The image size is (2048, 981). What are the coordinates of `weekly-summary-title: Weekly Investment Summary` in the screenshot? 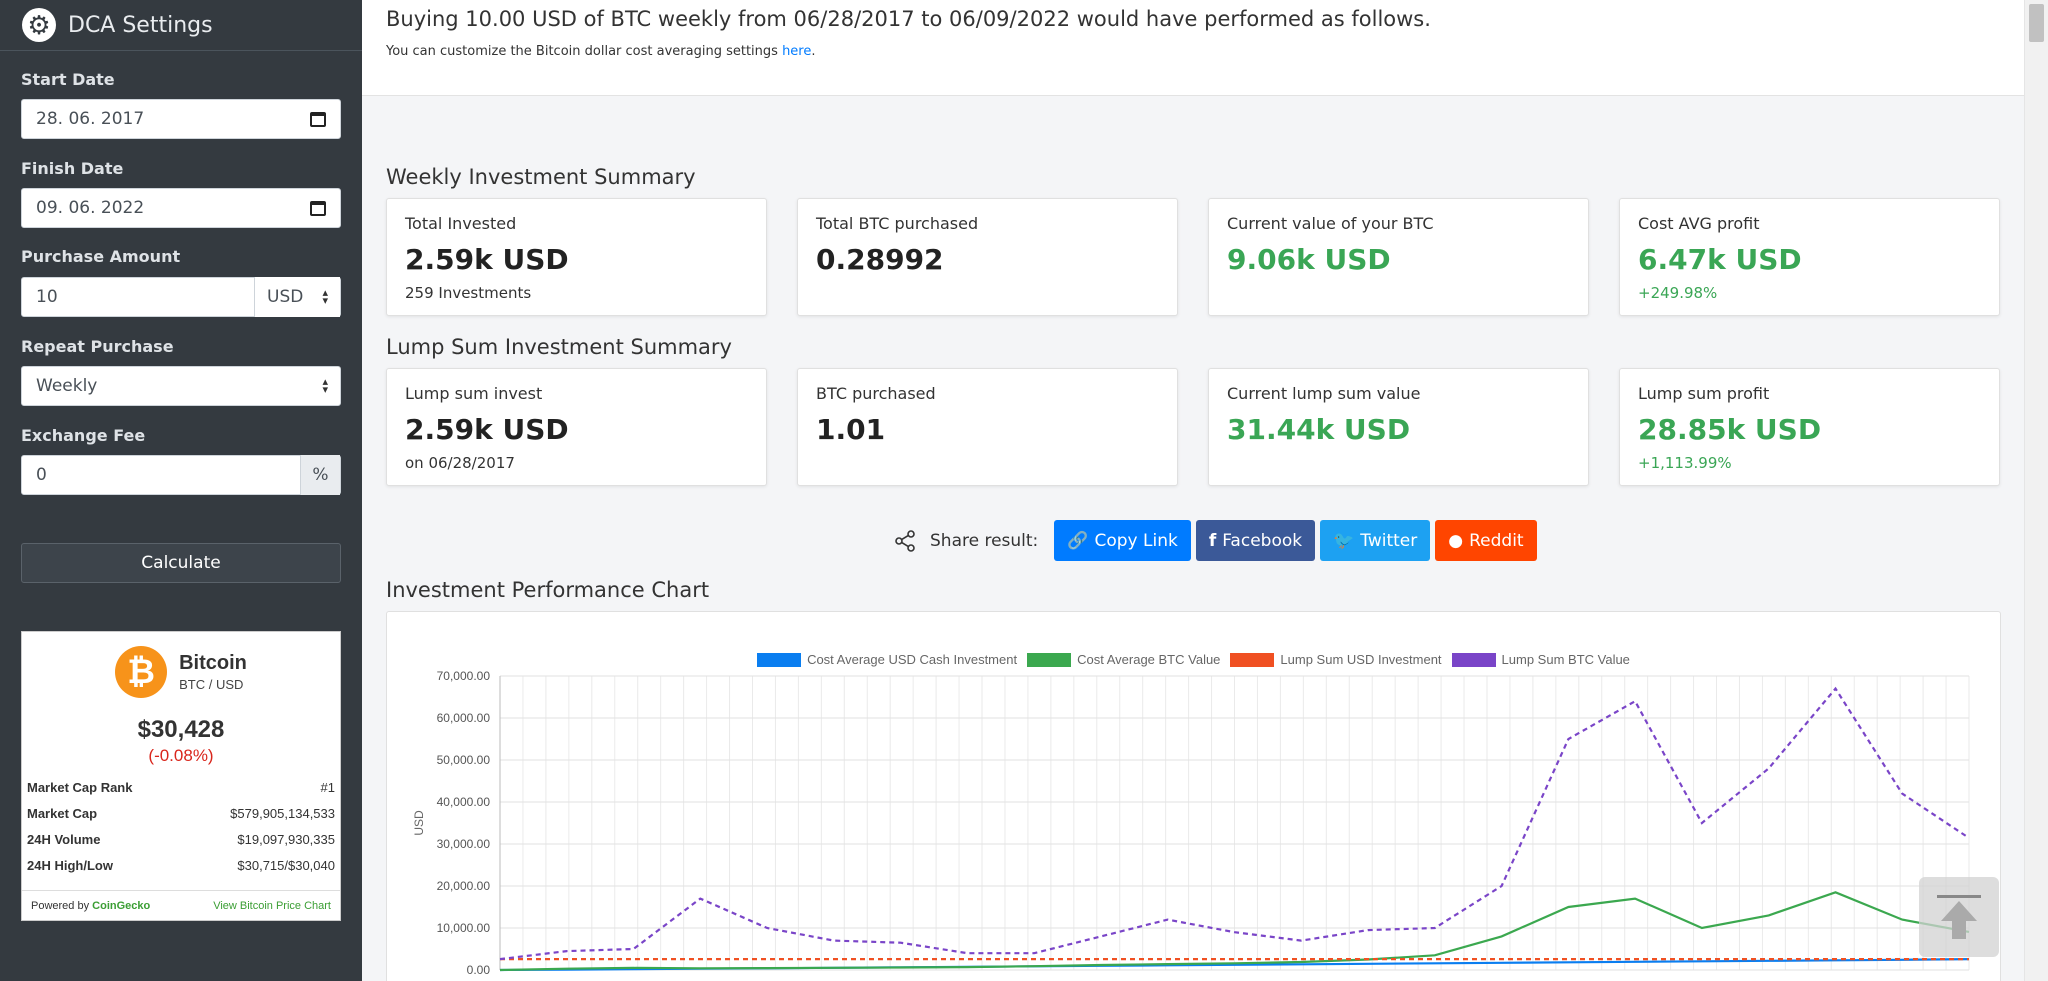 It's located at (541, 177).